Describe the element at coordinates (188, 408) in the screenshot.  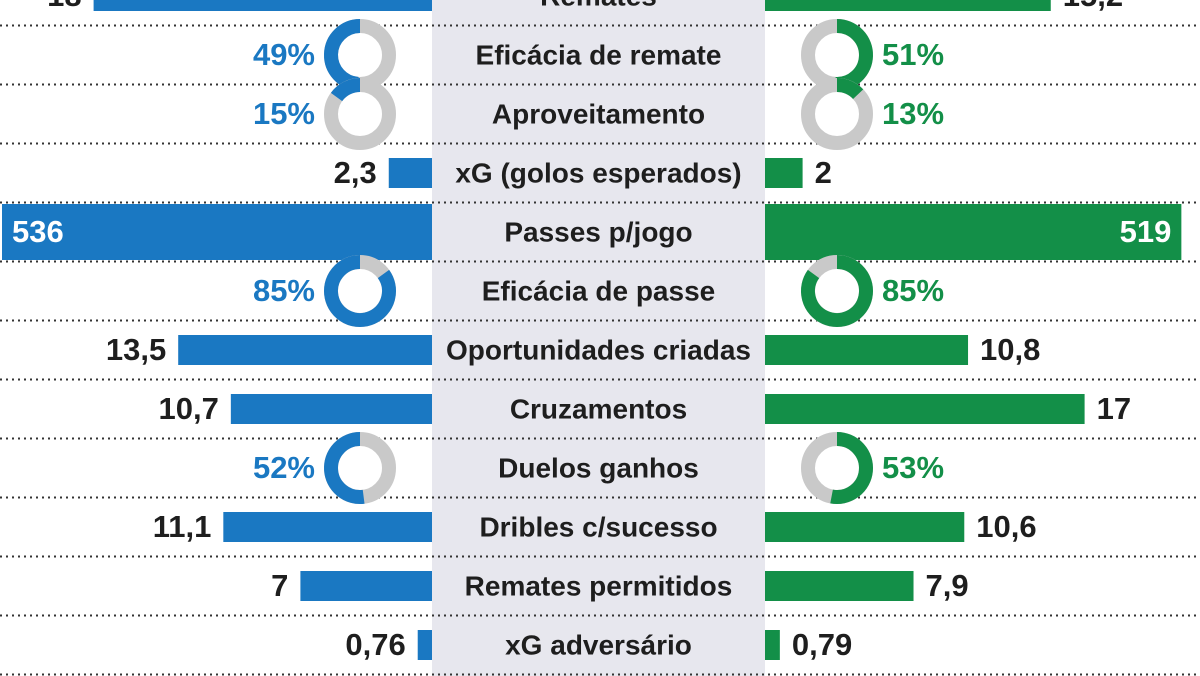
I see `value-label: 10,7` at that location.